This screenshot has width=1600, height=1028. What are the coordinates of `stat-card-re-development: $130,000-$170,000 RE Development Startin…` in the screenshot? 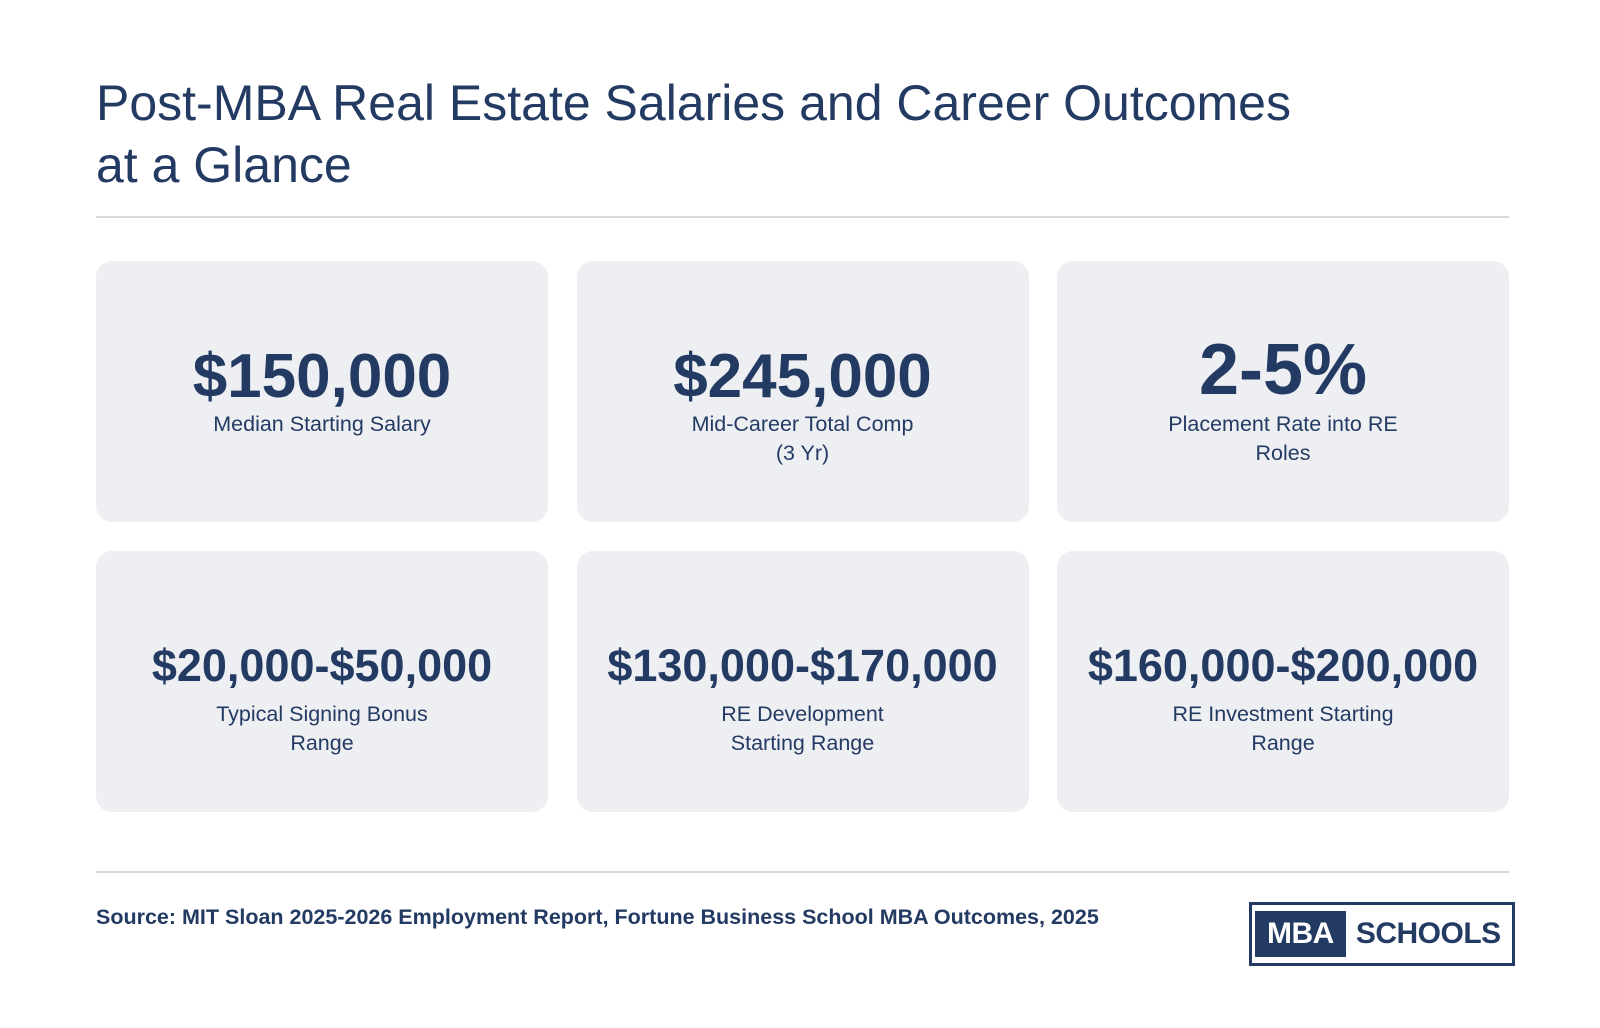 It's located at (802, 681).